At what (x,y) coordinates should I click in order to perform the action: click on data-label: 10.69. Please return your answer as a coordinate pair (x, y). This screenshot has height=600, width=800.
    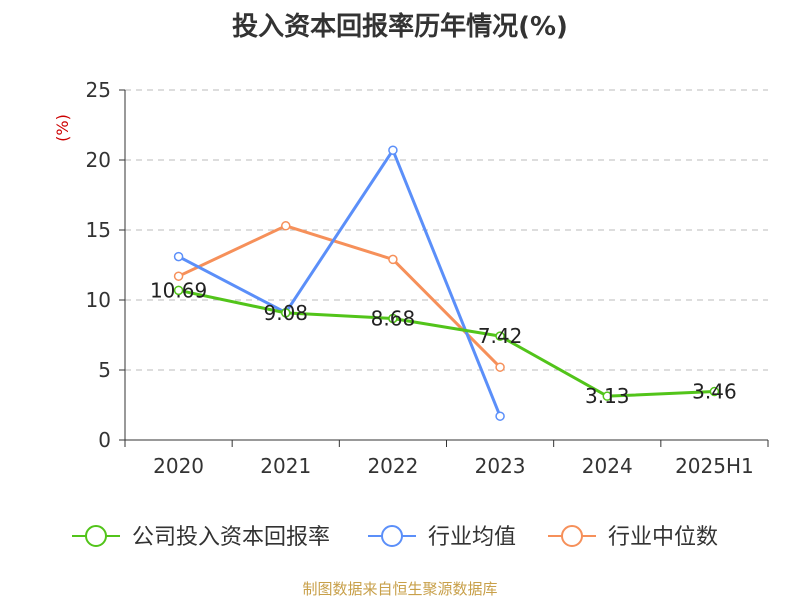
    Looking at the image, I should click on (178, 290).